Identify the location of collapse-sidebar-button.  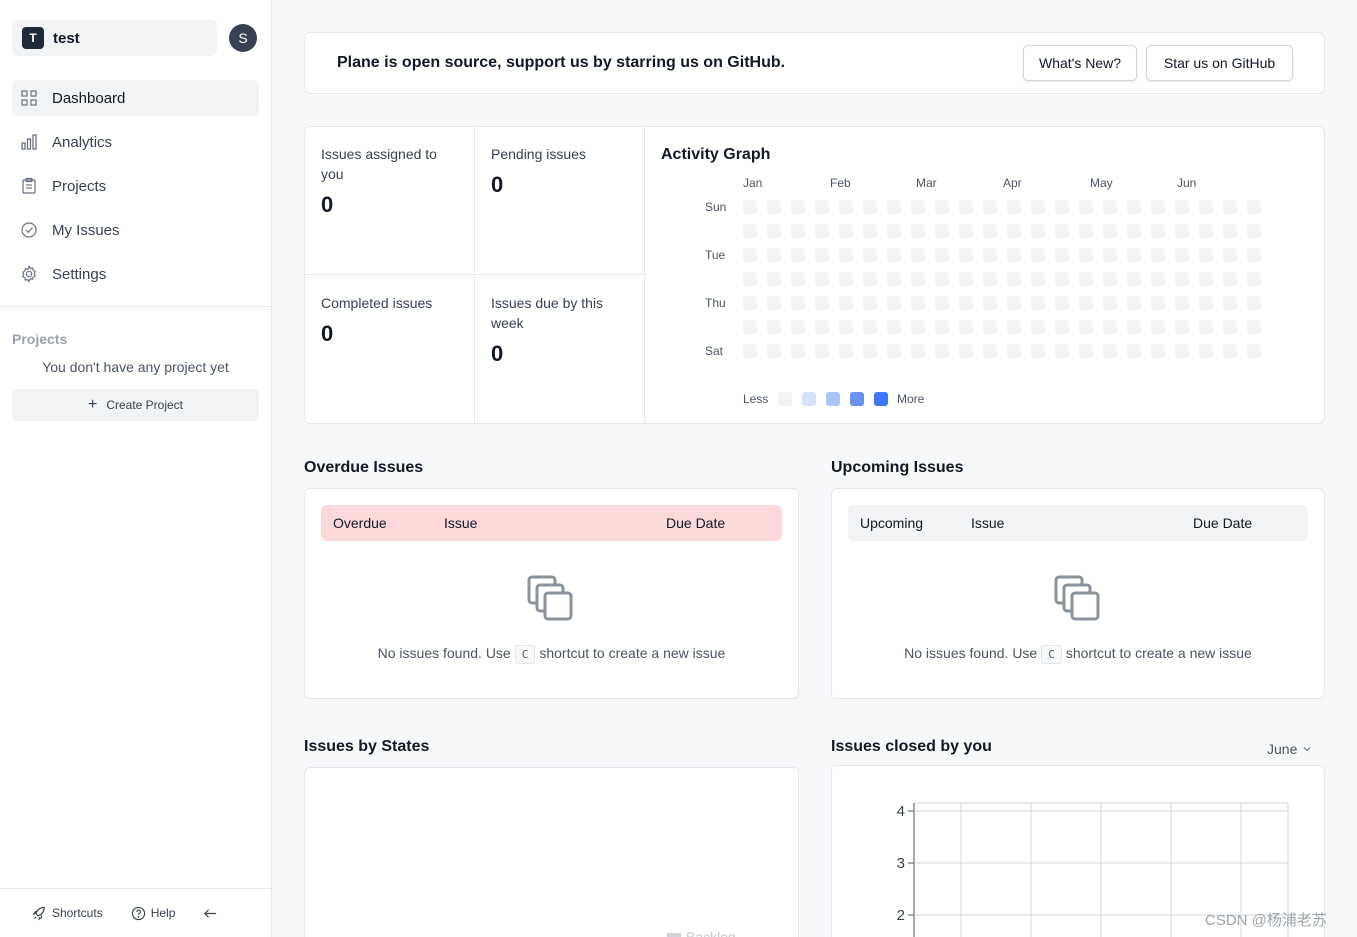
(213, 913).